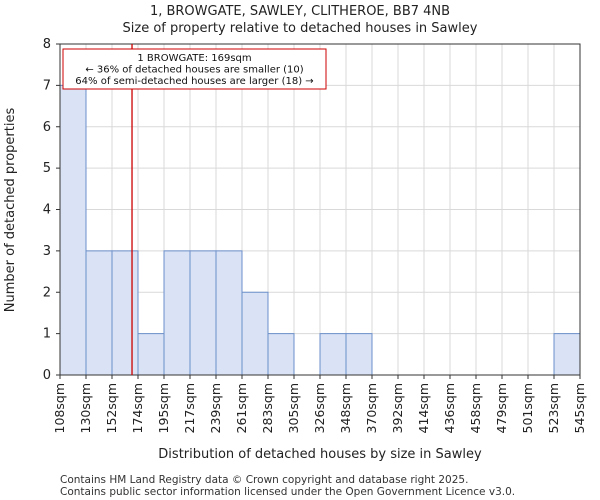 This screenshot has height=500, width=600. I want to click on x-tick-label: 501sqm, so click(527, 408).